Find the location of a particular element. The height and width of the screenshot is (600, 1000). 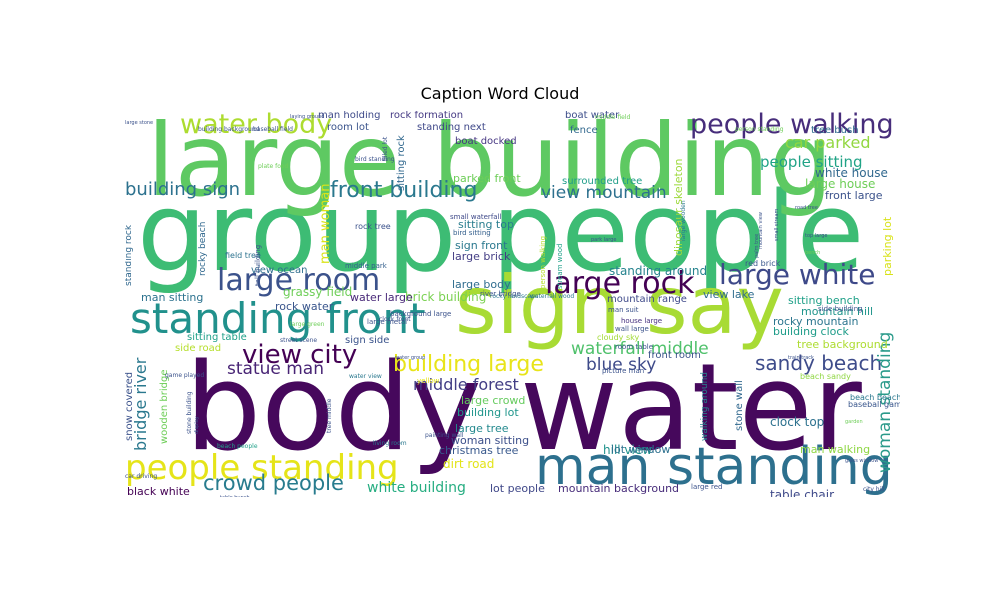

word: side building is located at coordinates (840, 309).